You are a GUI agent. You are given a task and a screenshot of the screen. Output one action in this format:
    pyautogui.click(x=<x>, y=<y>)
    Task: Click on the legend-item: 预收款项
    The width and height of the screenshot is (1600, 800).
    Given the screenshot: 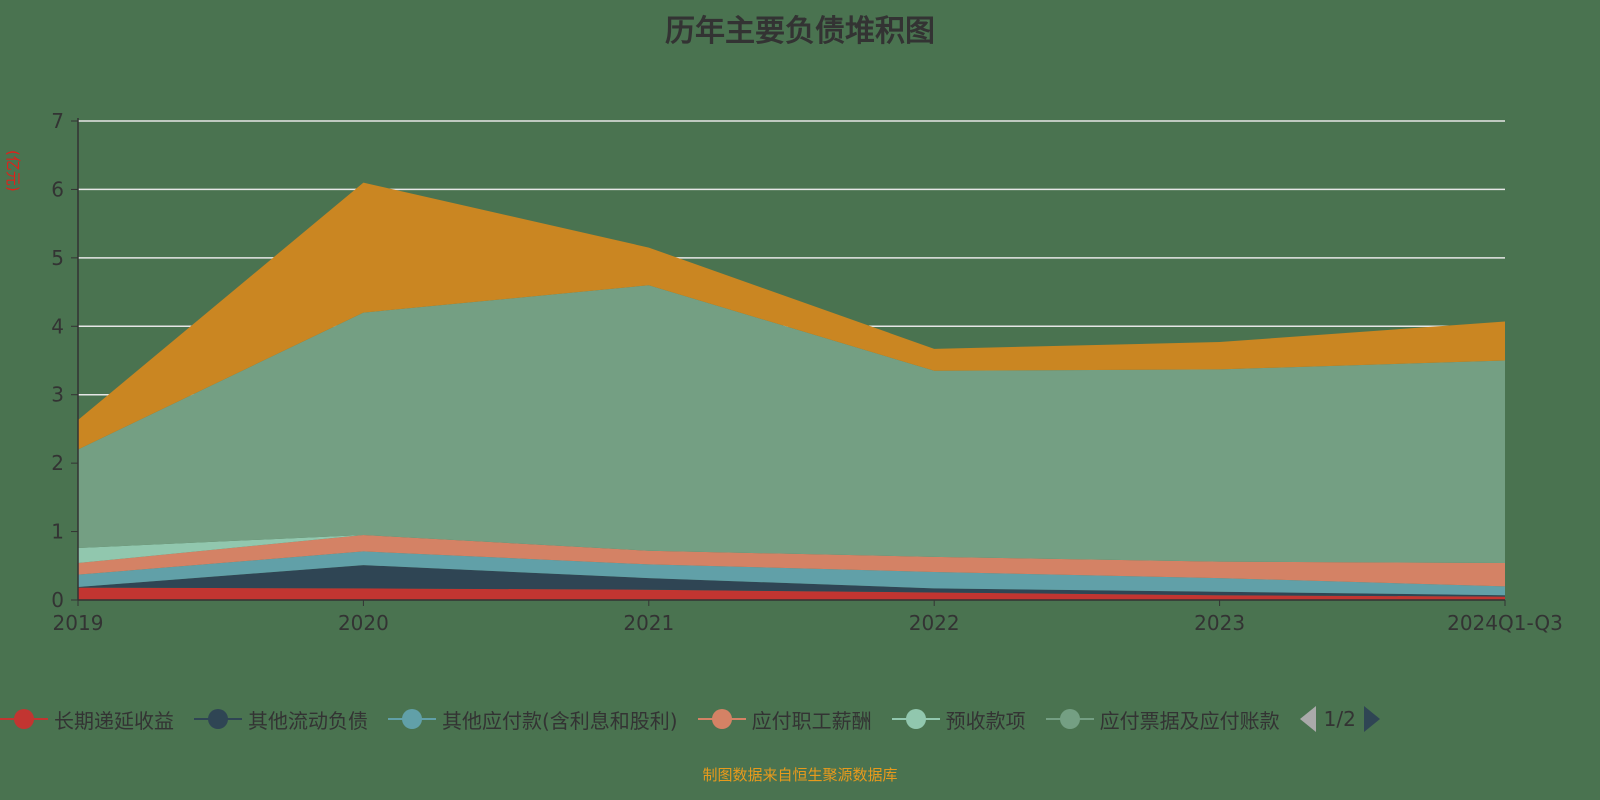 What is the action you would take?
    pyautogui.click(x=958, y=719)
    